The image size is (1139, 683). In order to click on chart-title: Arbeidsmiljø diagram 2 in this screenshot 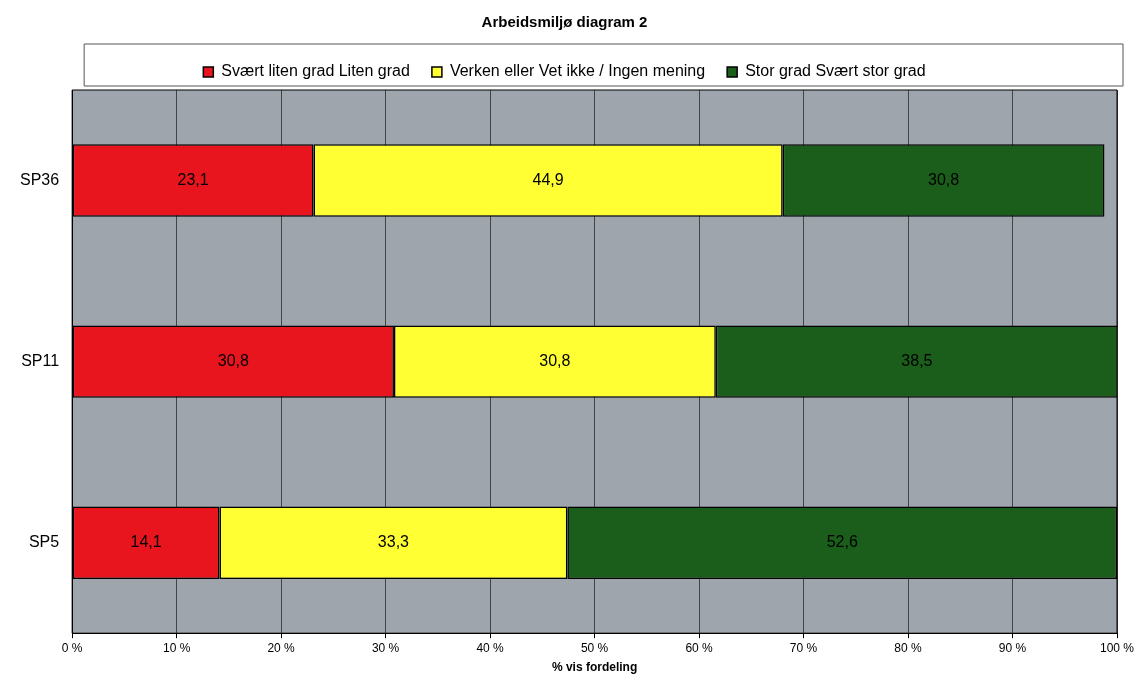, I will do `click(564, 22)`.